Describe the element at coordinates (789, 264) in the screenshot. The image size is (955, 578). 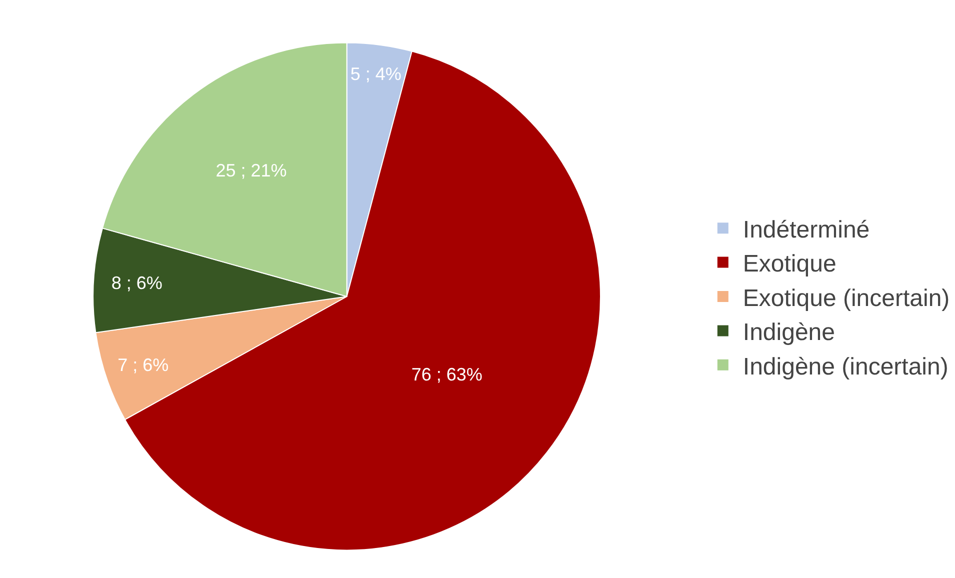
I see `legend-label: Exotique` at that location.